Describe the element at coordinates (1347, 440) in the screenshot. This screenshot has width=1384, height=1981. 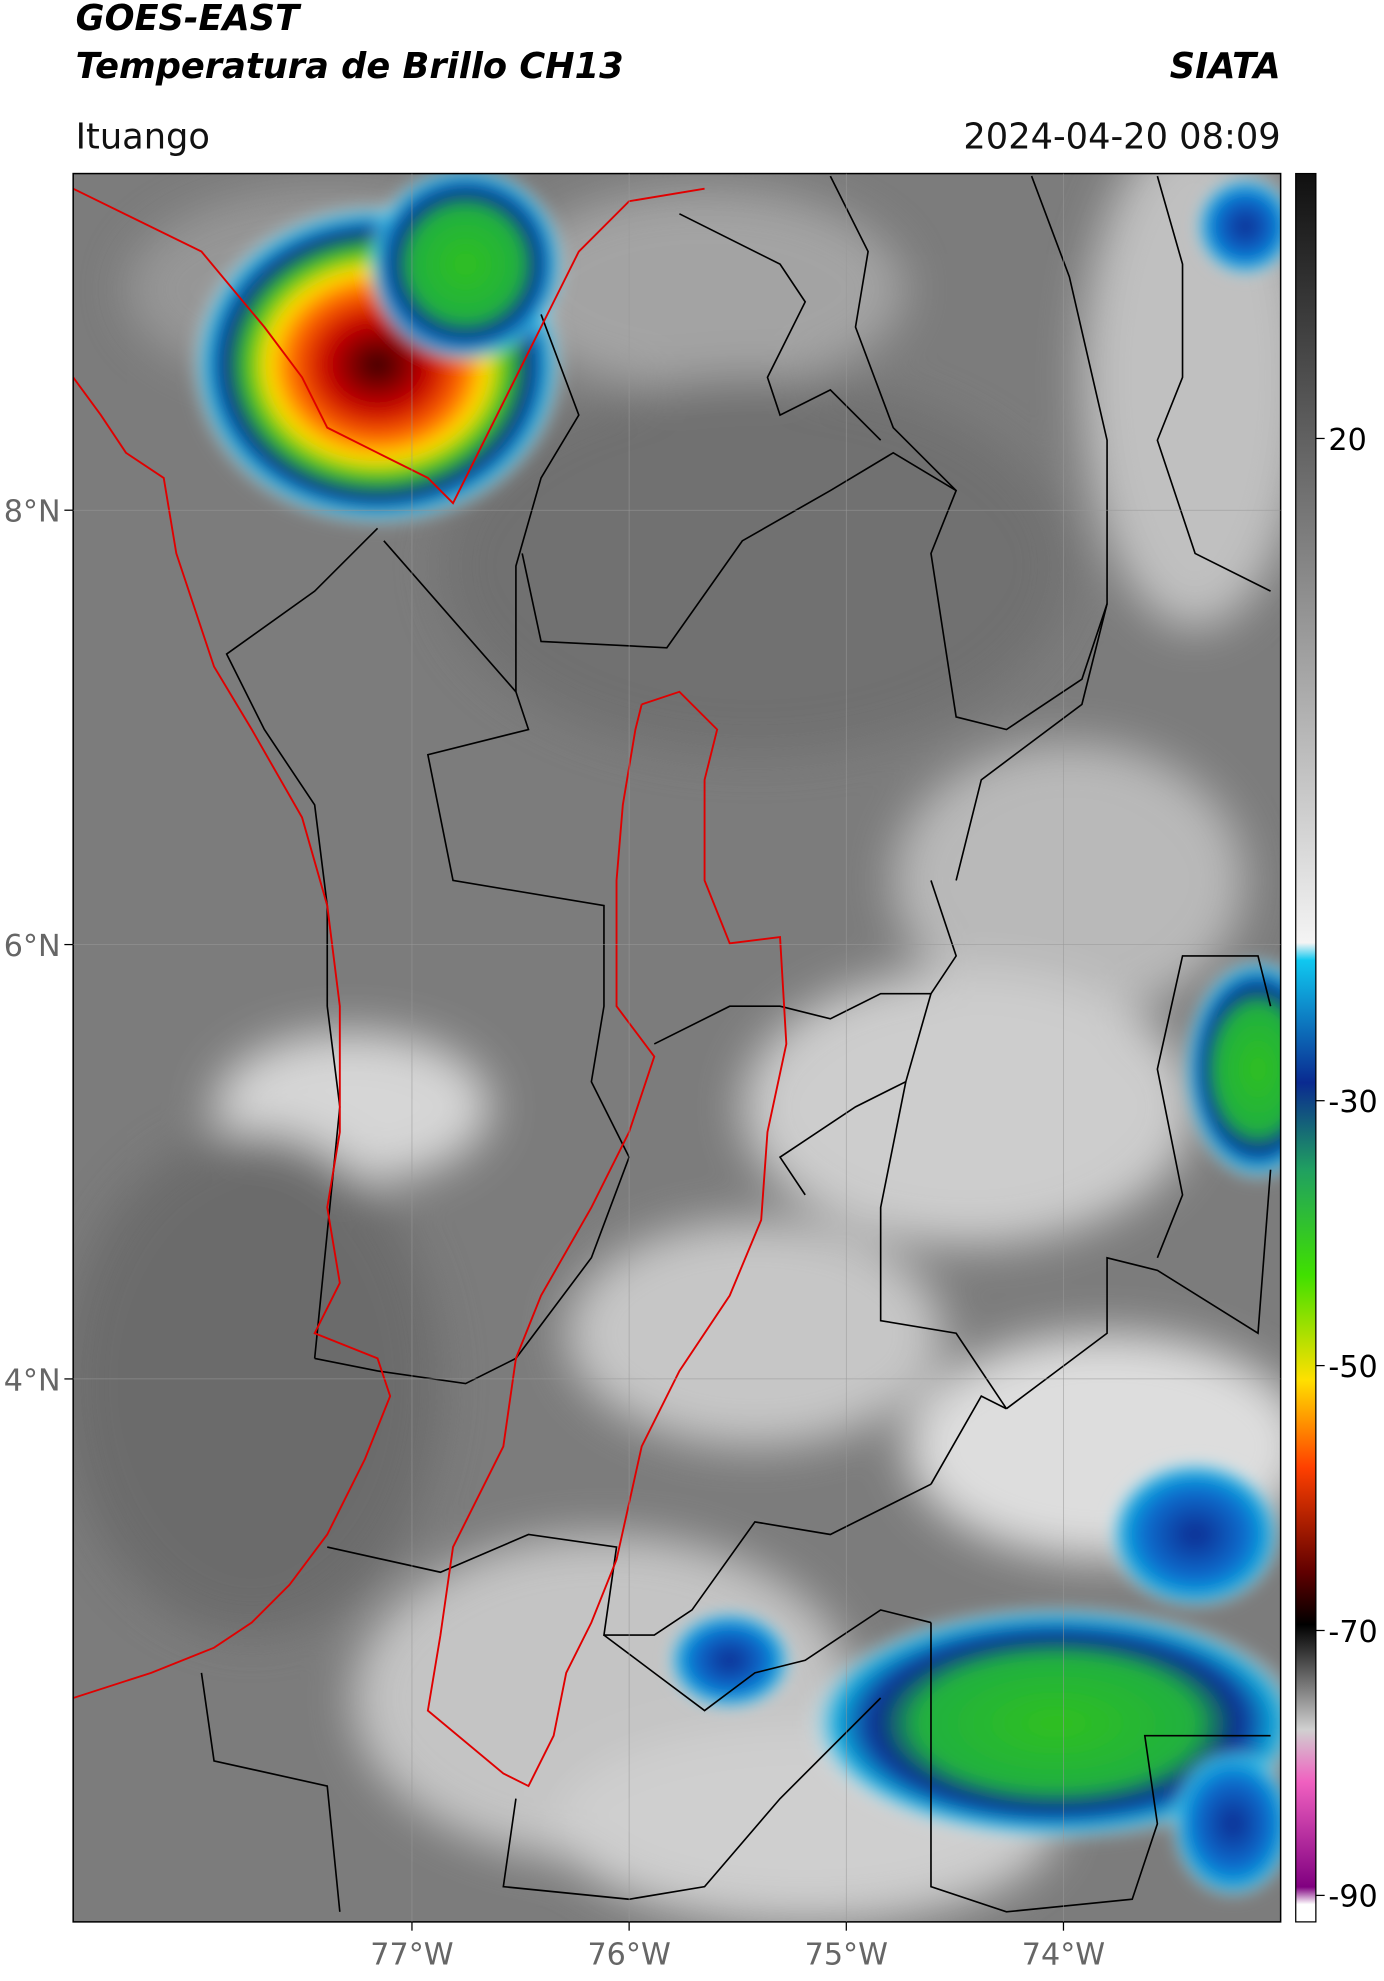
I see `colorbar-tick-label: 20` at that location.